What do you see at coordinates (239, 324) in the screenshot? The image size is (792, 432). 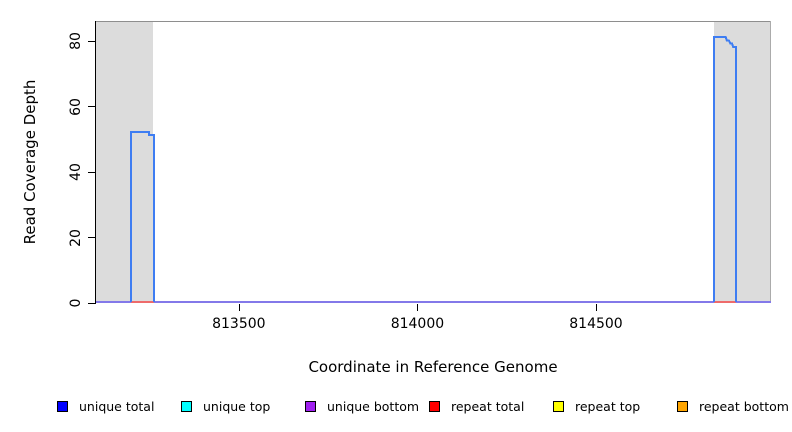 I see `x-tick-label: 813500` at bounding box center [239, 324].